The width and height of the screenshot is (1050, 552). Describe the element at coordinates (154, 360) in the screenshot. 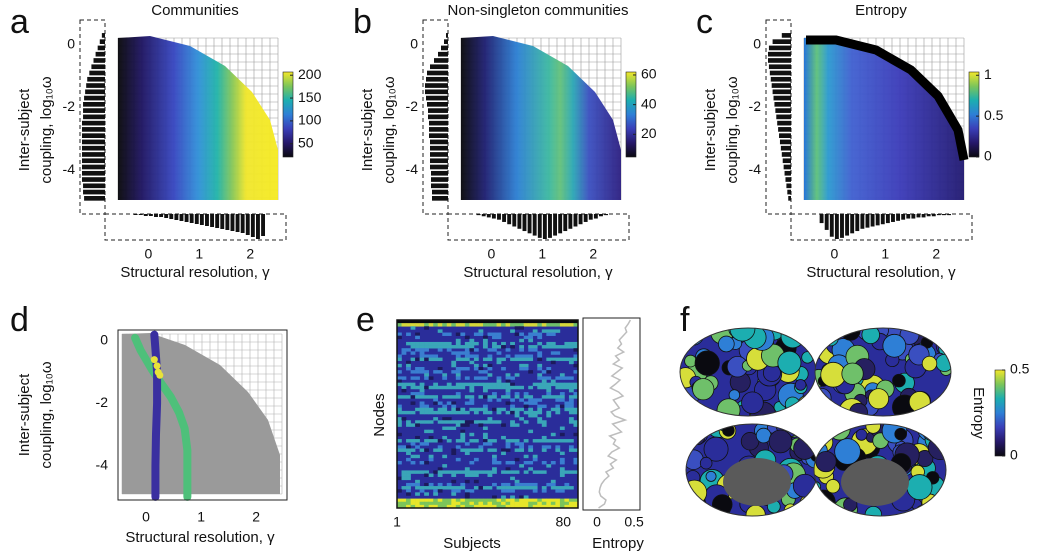

I see `path-point` at that location.